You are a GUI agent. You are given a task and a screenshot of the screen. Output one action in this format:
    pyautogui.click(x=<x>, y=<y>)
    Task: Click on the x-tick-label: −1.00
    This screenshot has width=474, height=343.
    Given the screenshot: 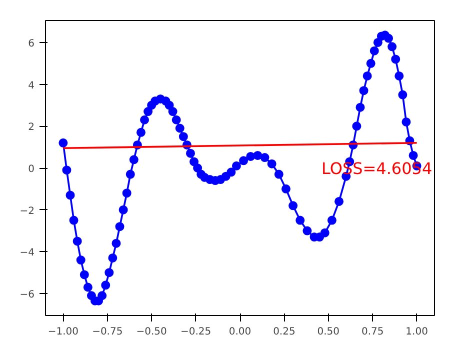 What is the action you would take?
    pyautogui.click(x=63, y=332)
    